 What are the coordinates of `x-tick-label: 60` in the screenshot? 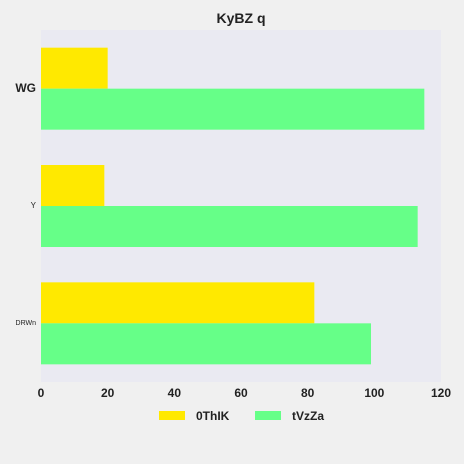 It's located at (241, 393).